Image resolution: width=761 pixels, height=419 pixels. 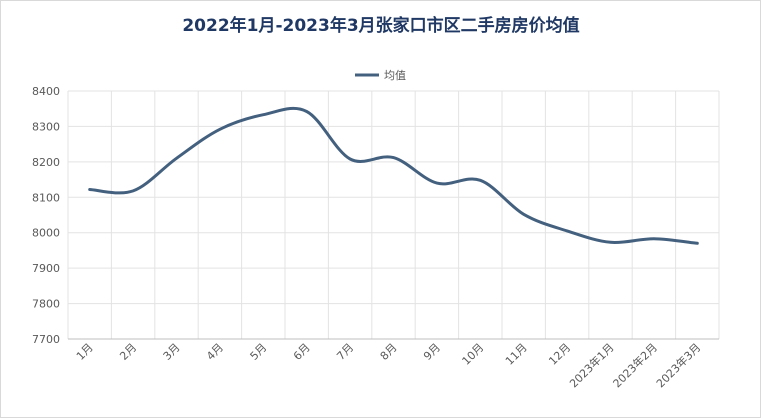 What do you see at coordinates (172, 352) in the screenshot?
I see `x-tick-label: 3月` at bounding box center [172, 352].